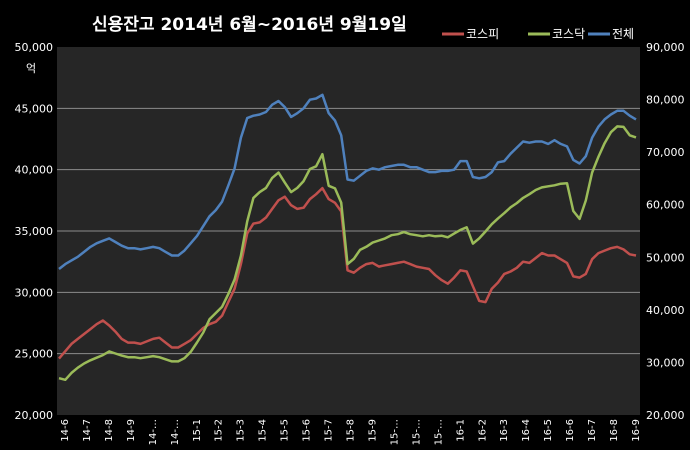 The image size is (690, 450). Describe the element at coordinates (665, 205) in the screenshot. I see `right-tick-label: 60,000` at that location.